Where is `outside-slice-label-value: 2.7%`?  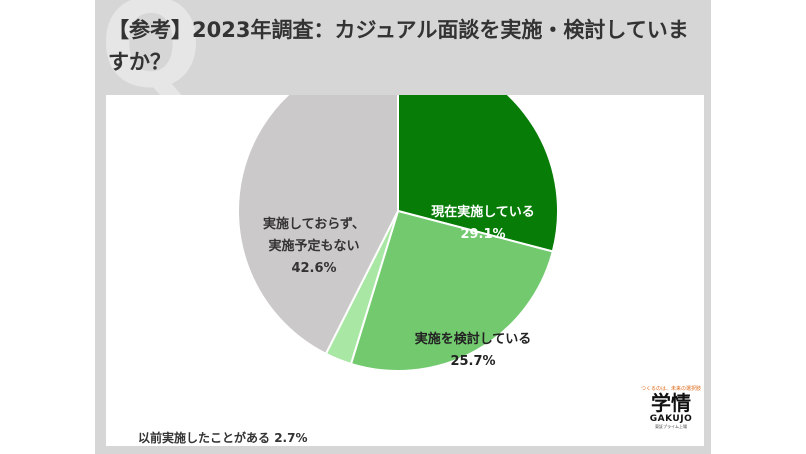
outside-slice-label-value: 2.7% is located at coordinates (291, 438).